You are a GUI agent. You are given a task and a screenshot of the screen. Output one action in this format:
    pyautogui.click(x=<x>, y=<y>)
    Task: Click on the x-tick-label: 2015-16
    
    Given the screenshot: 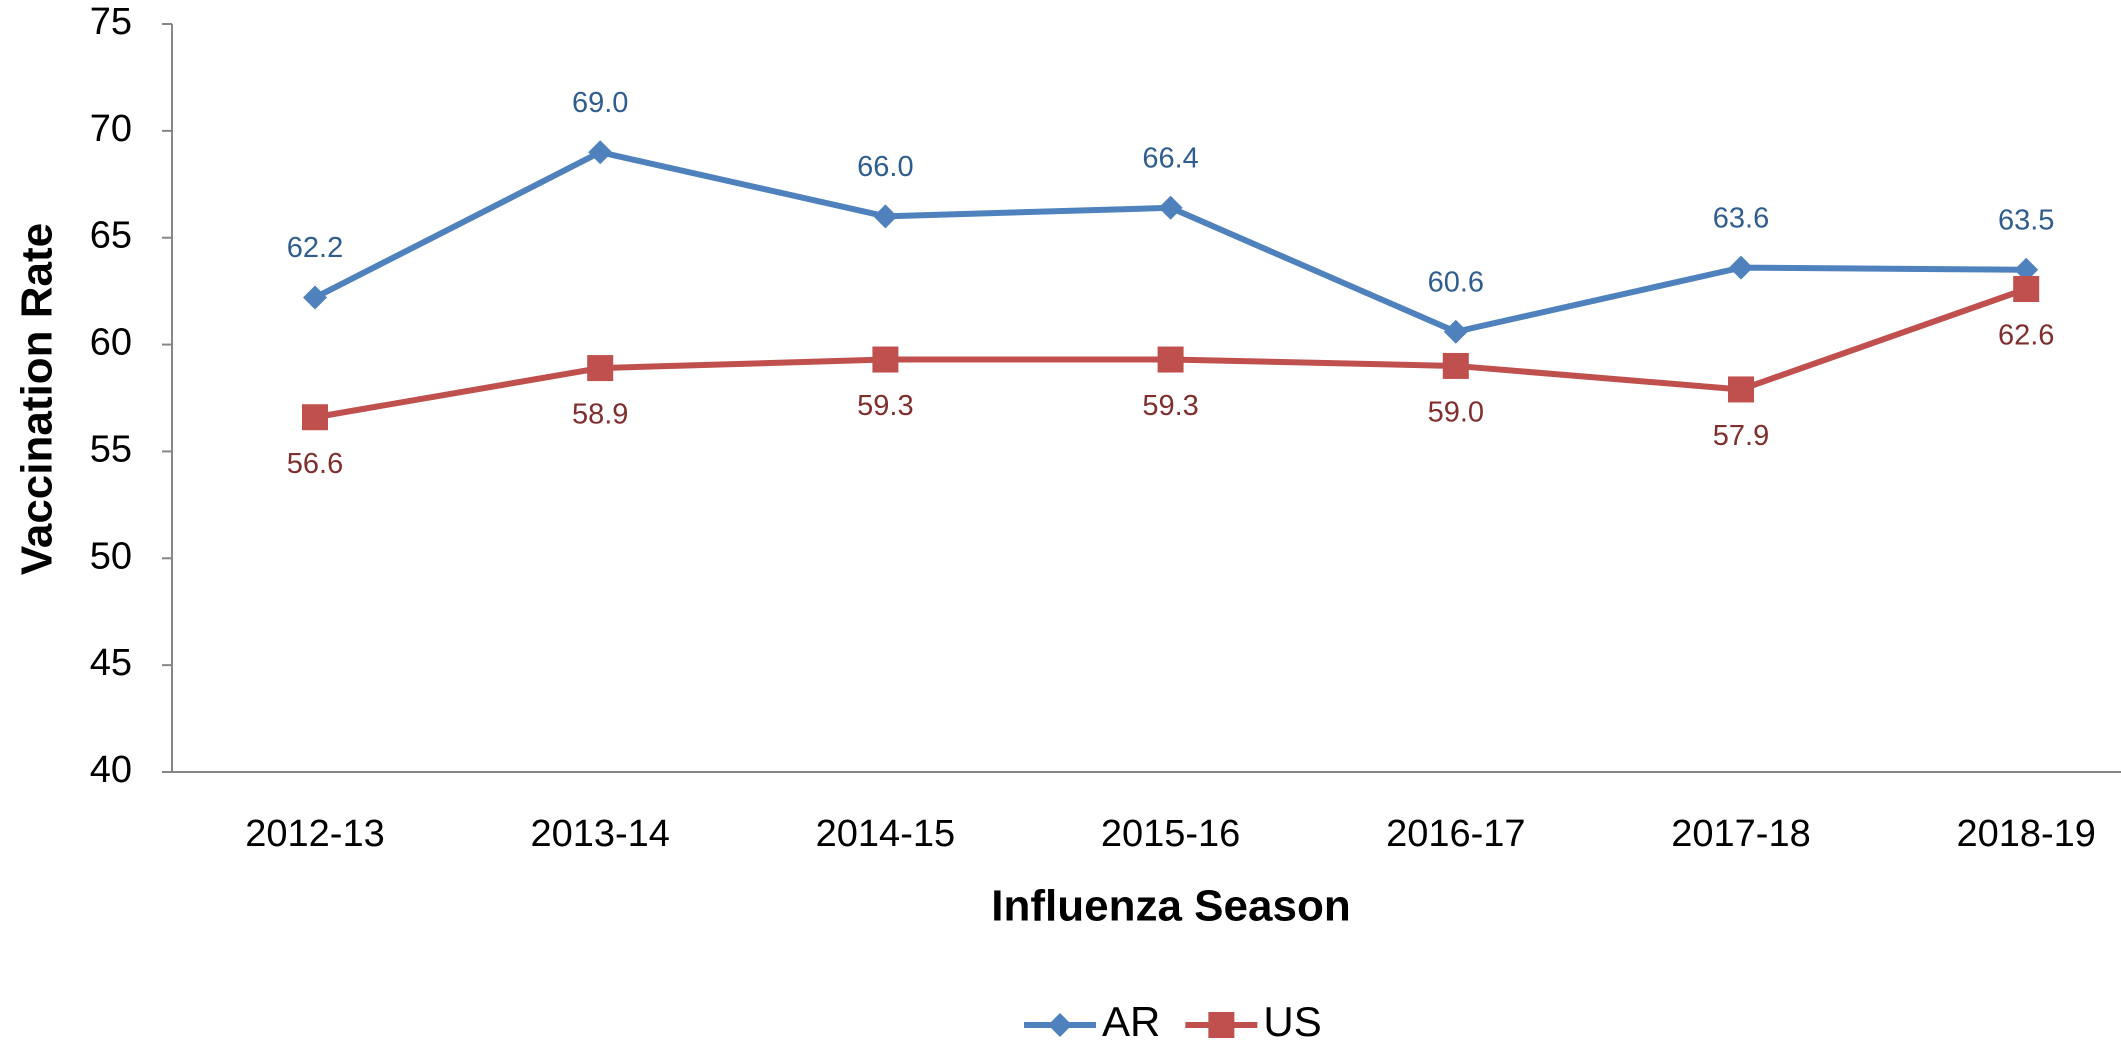 What is the action you would take?
    pyautogui.click(x=1170, y=834)
    